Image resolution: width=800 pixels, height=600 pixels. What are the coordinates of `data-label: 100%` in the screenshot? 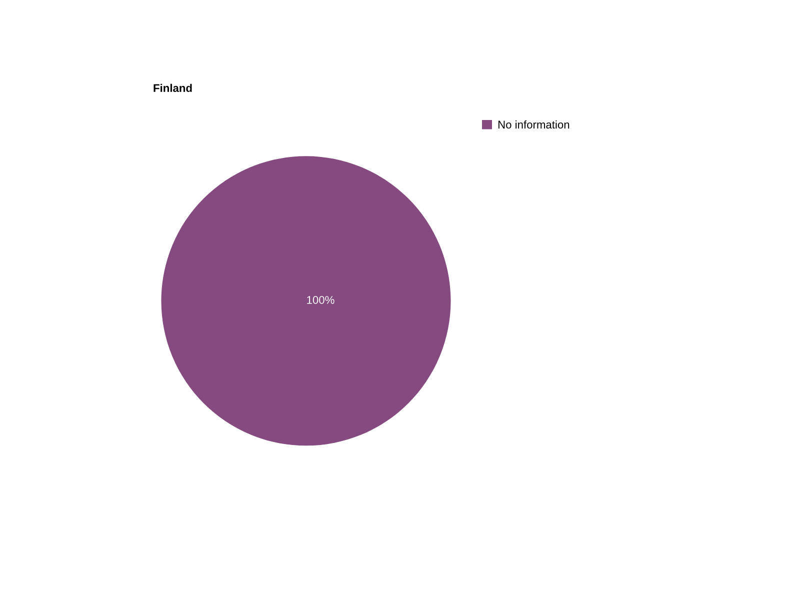 It's located at (320, 300).